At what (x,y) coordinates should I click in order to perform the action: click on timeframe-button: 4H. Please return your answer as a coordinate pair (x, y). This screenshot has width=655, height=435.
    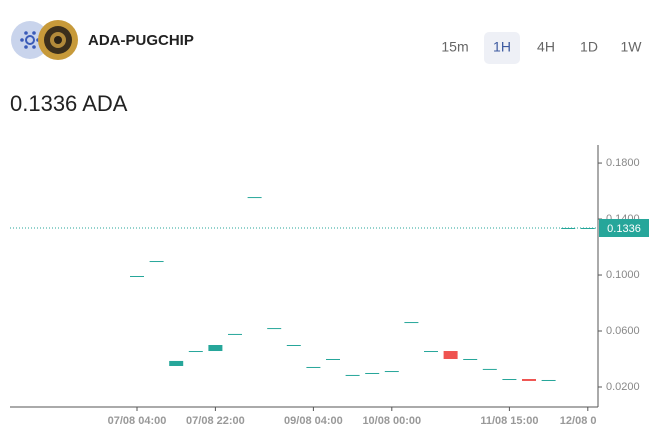
    Looking at the image, I should click on (546, 47).